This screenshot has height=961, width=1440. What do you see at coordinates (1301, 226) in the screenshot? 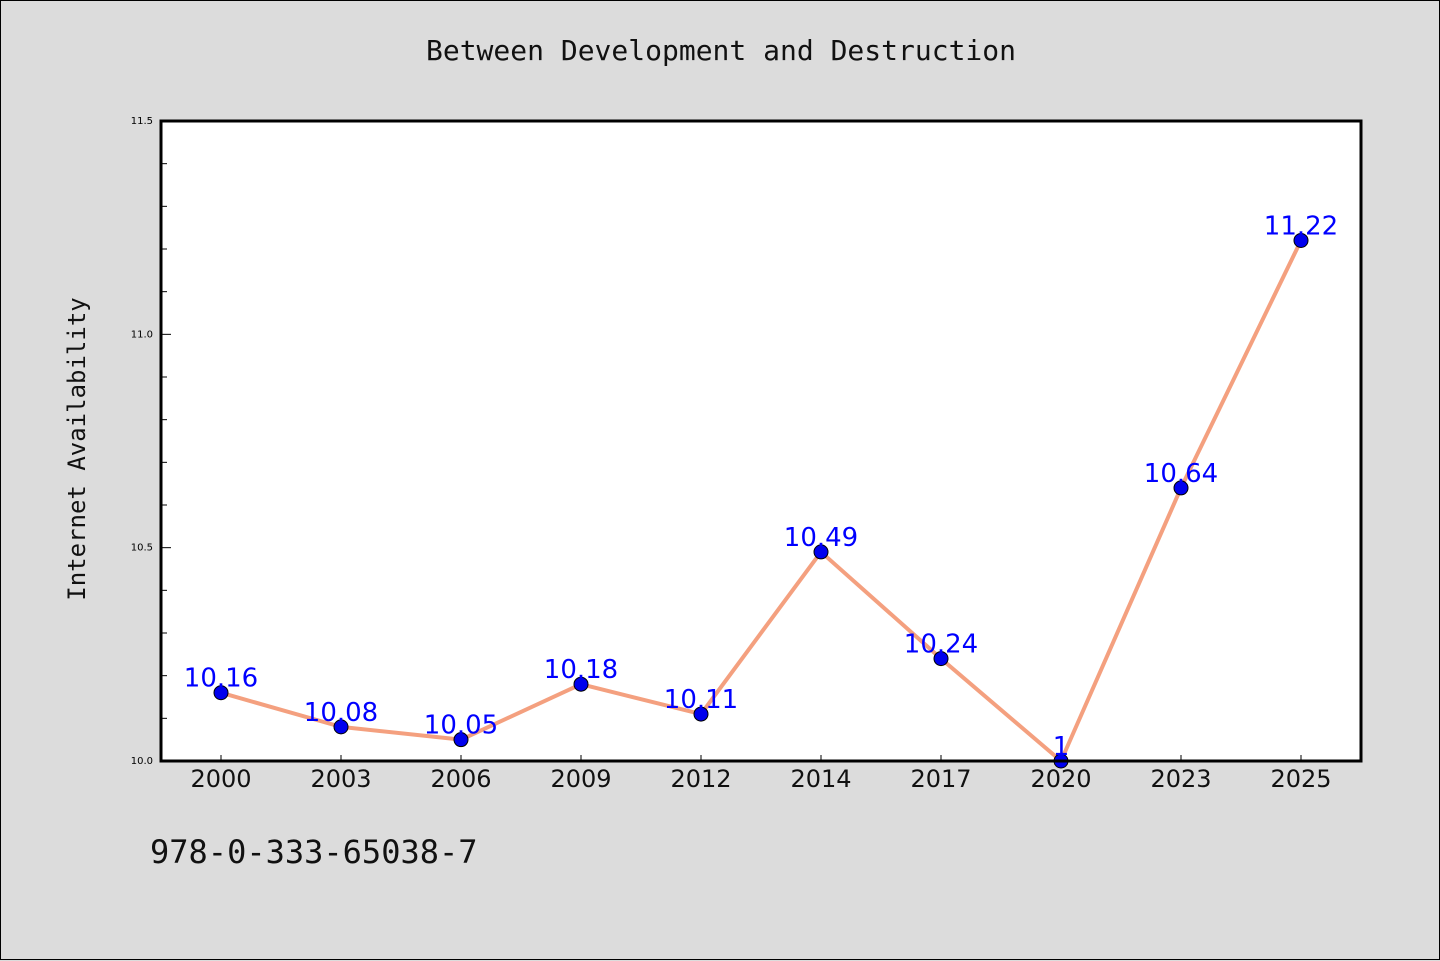
I see `data-label: 11.22` at bounding box center [1301, 226].